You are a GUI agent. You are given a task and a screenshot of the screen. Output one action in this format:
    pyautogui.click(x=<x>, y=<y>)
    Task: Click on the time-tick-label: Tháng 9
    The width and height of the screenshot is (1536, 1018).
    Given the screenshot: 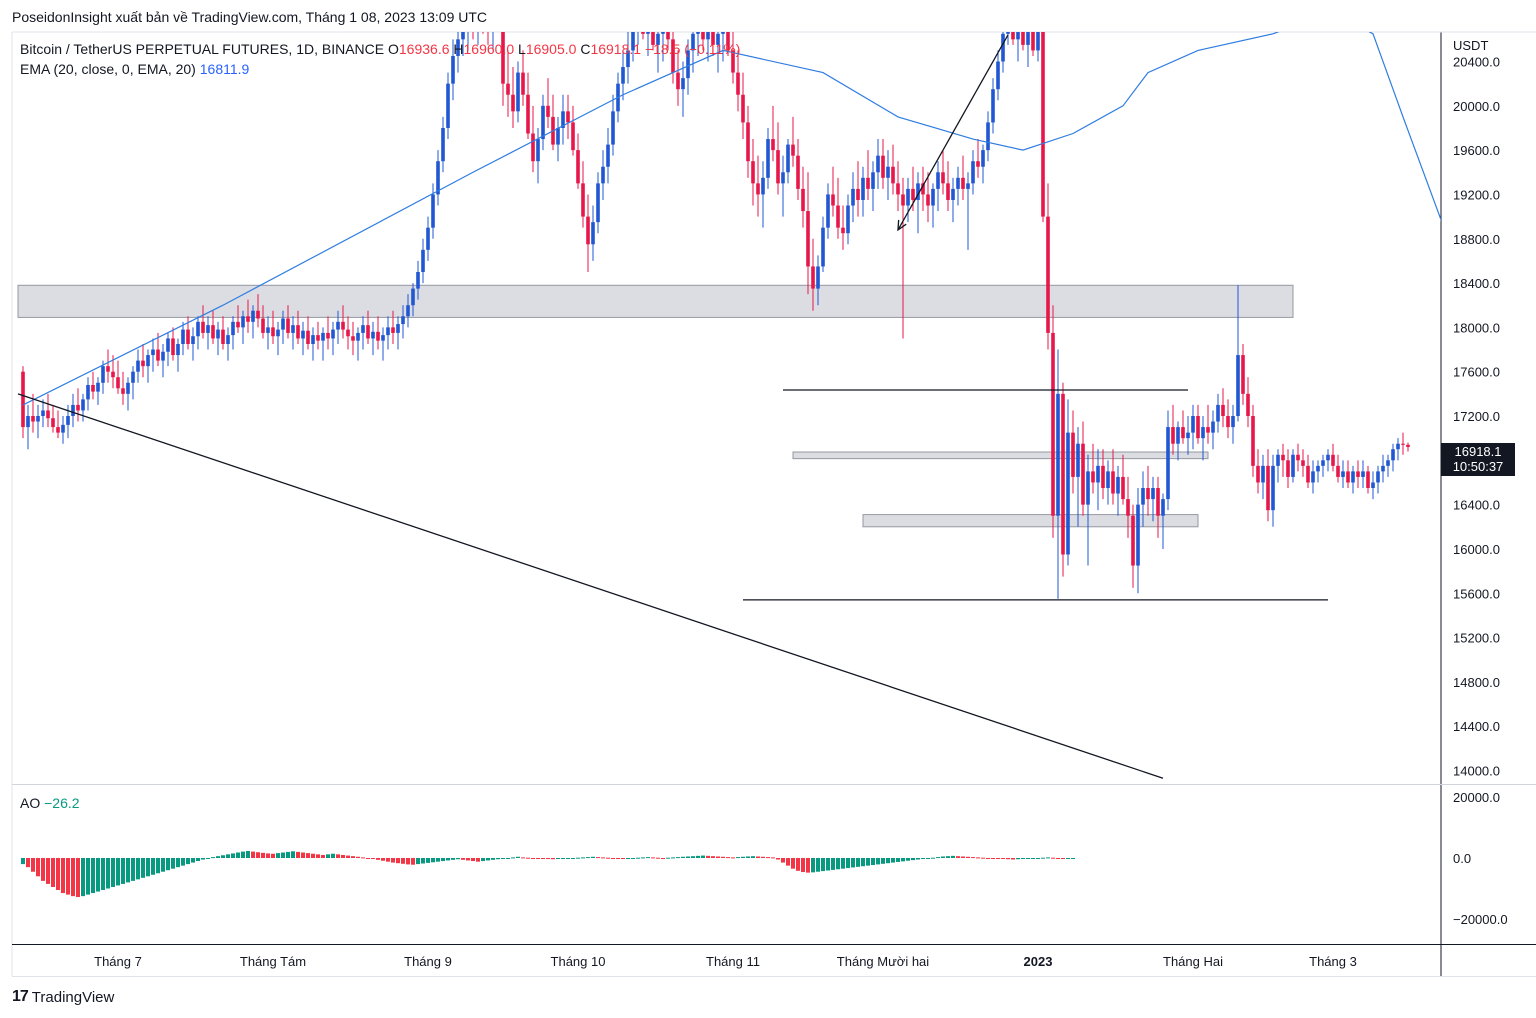 What is the action you would take?
    pyautogui.click(x=428, y=961)
    